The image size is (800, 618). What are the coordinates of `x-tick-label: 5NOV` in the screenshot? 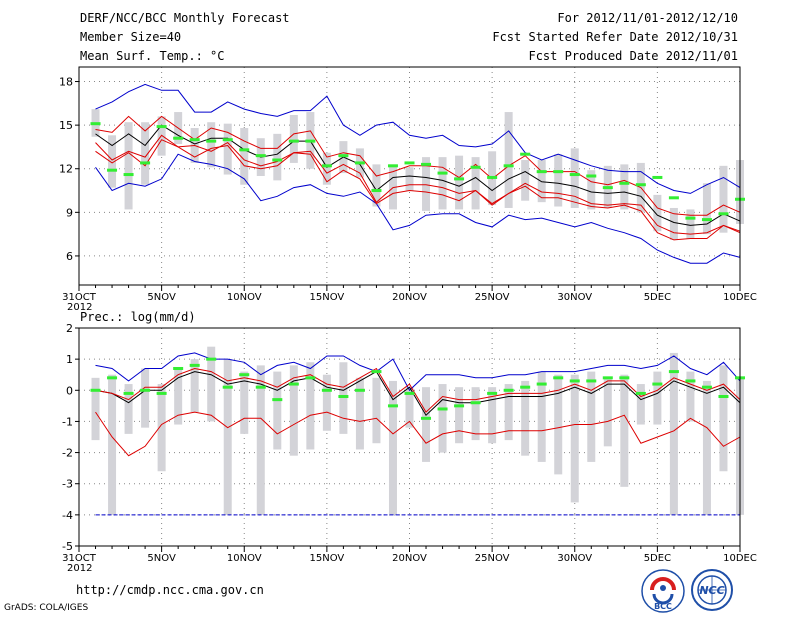 It's located at (161, 297).